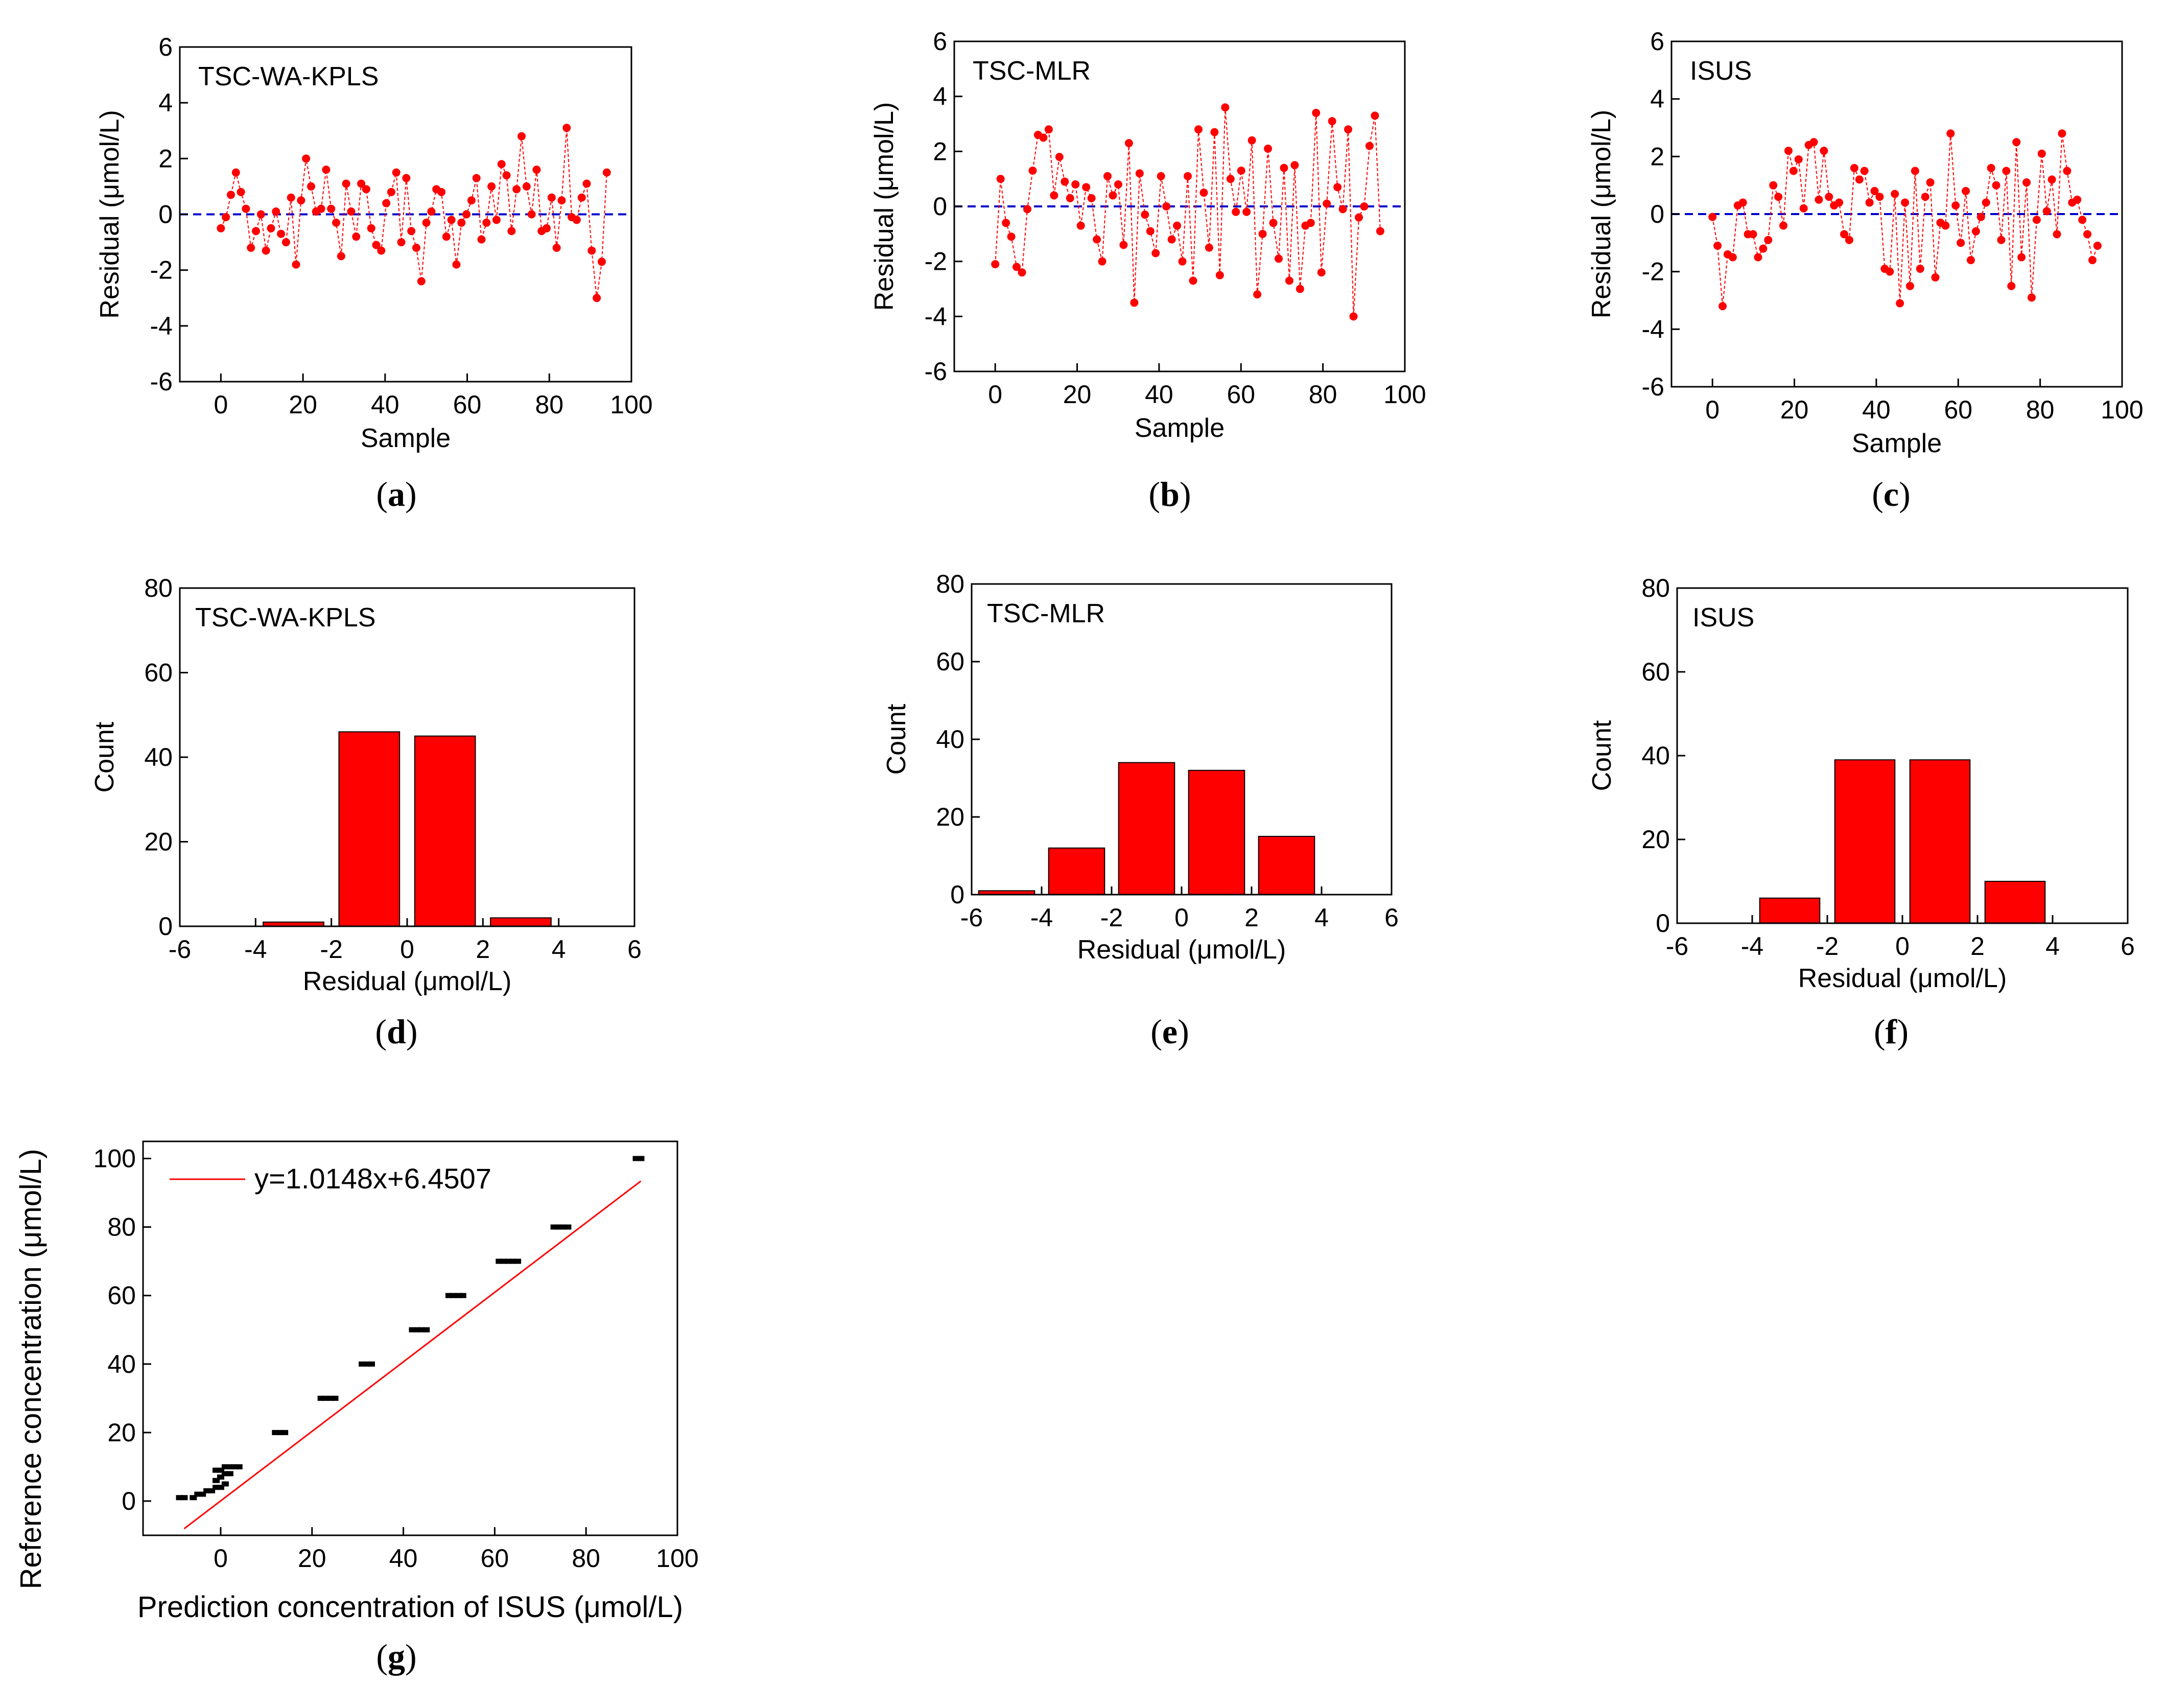  What do you see at coordinates (1958, 409) in the screenshot?
I see `c-xtick-label: 60` at bounding box center [1958, 409].